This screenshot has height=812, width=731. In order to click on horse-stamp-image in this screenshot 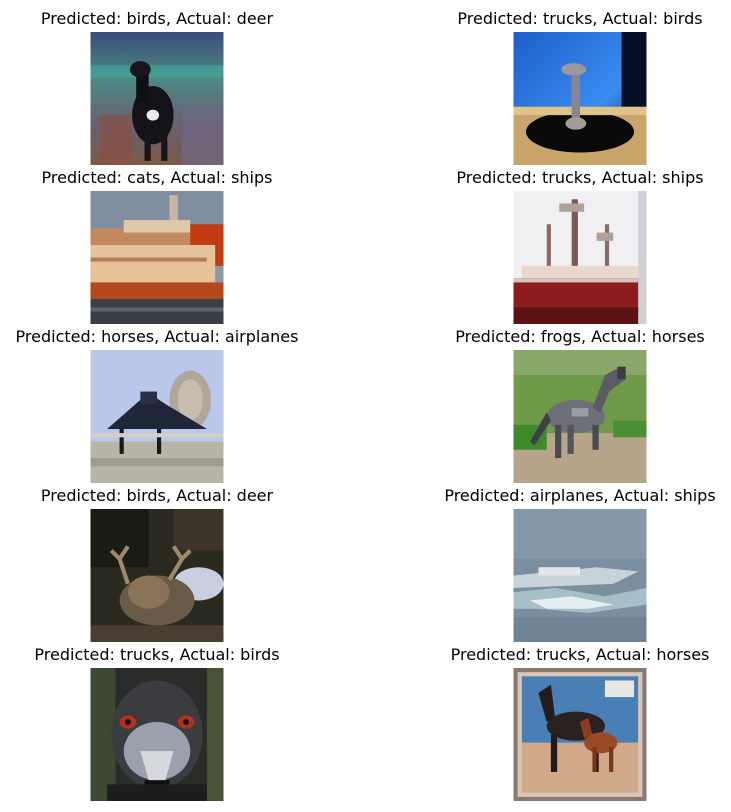, I will do `click(580, 734)`.